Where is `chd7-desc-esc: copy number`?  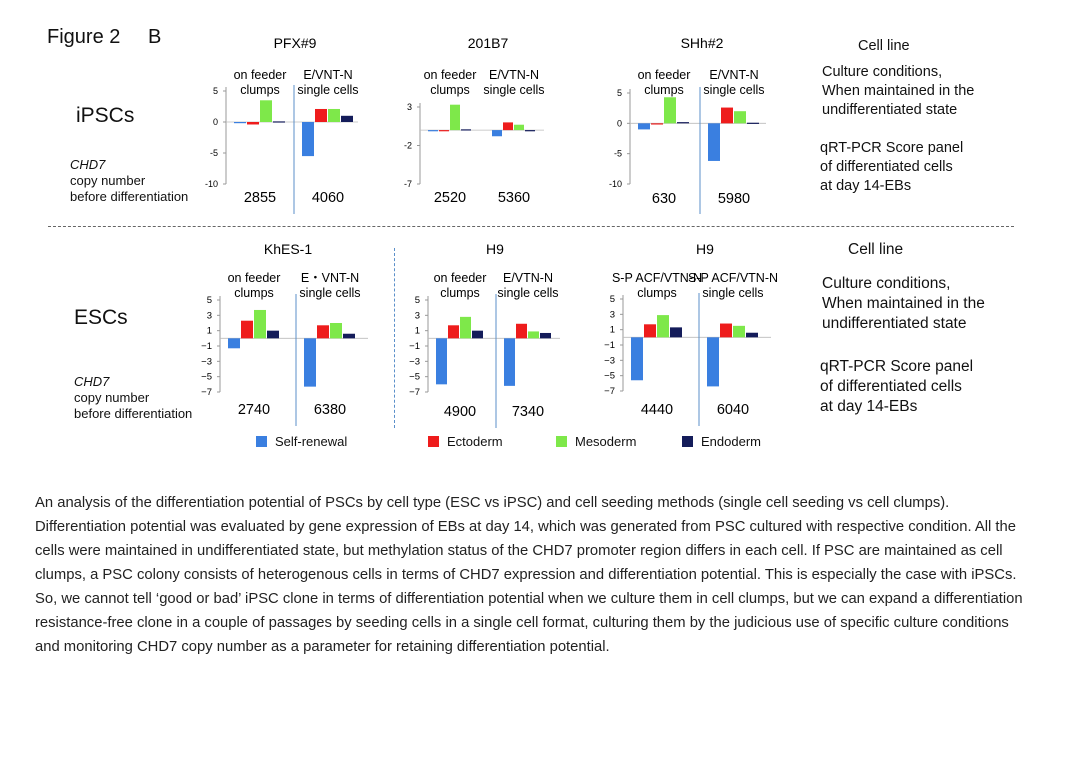
chd7-desc-esc: copy number is located at coordinates (112, 397).